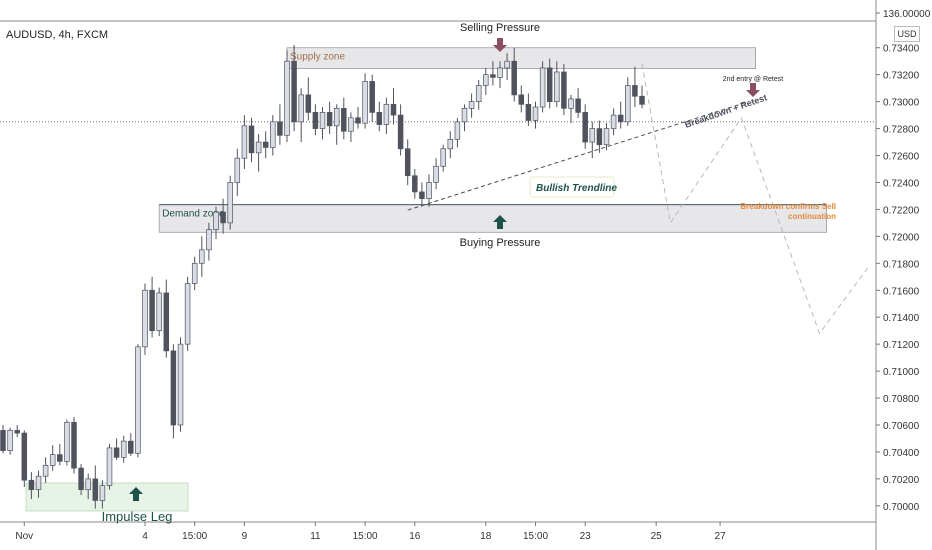 The image size is (932, 550). What do you see at coordinates (586, 536) in the screenshot?
I see `x-tick-label: 23` at bounding box center [586, 536].